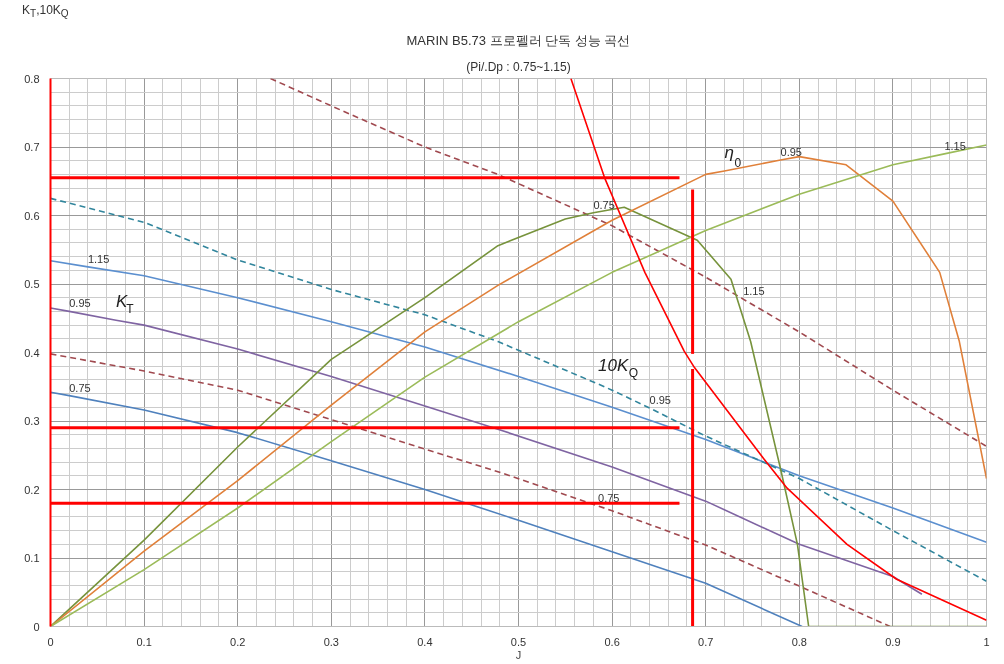 This screenshot has width=1004, height=664. What do you see at coordinates (518, 654) in the screenshot?
I see `x-axis-title: J` at bounding box center [518, 654].